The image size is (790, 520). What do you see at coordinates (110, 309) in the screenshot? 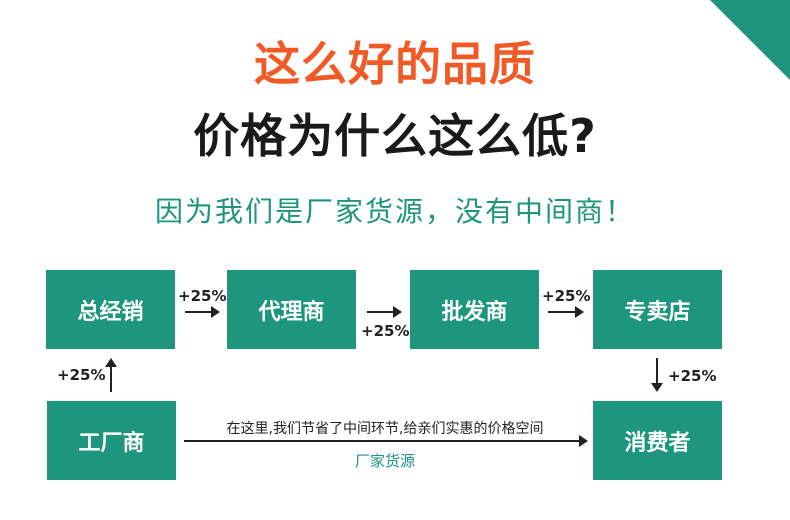
I see `node-general-distributor: 总经销` at bounding box center [110, 309].